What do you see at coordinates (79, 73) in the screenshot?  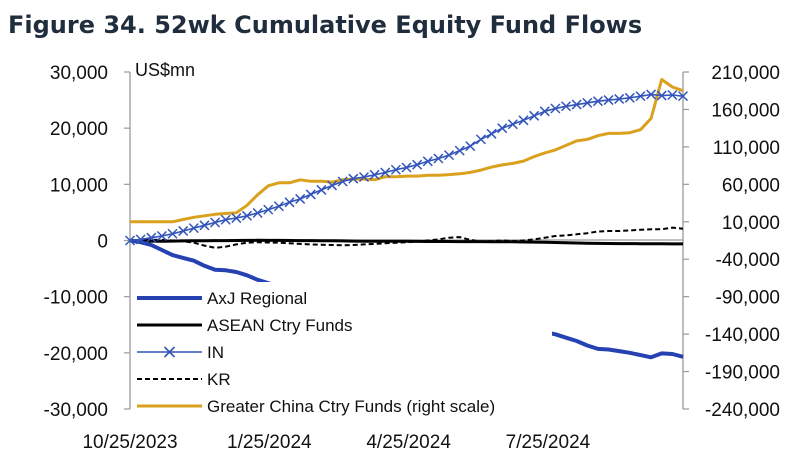 I see `left-tick-label: 30,000` at bounding box center [79, 73].